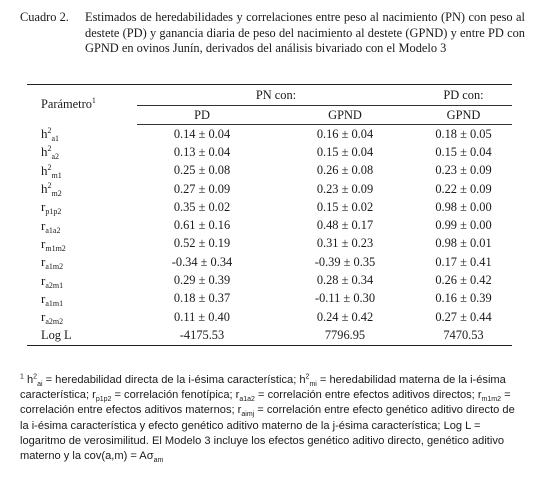  I want to click on value-pd-gpnd: 0.27 ± 0.44, so click(463, 316).